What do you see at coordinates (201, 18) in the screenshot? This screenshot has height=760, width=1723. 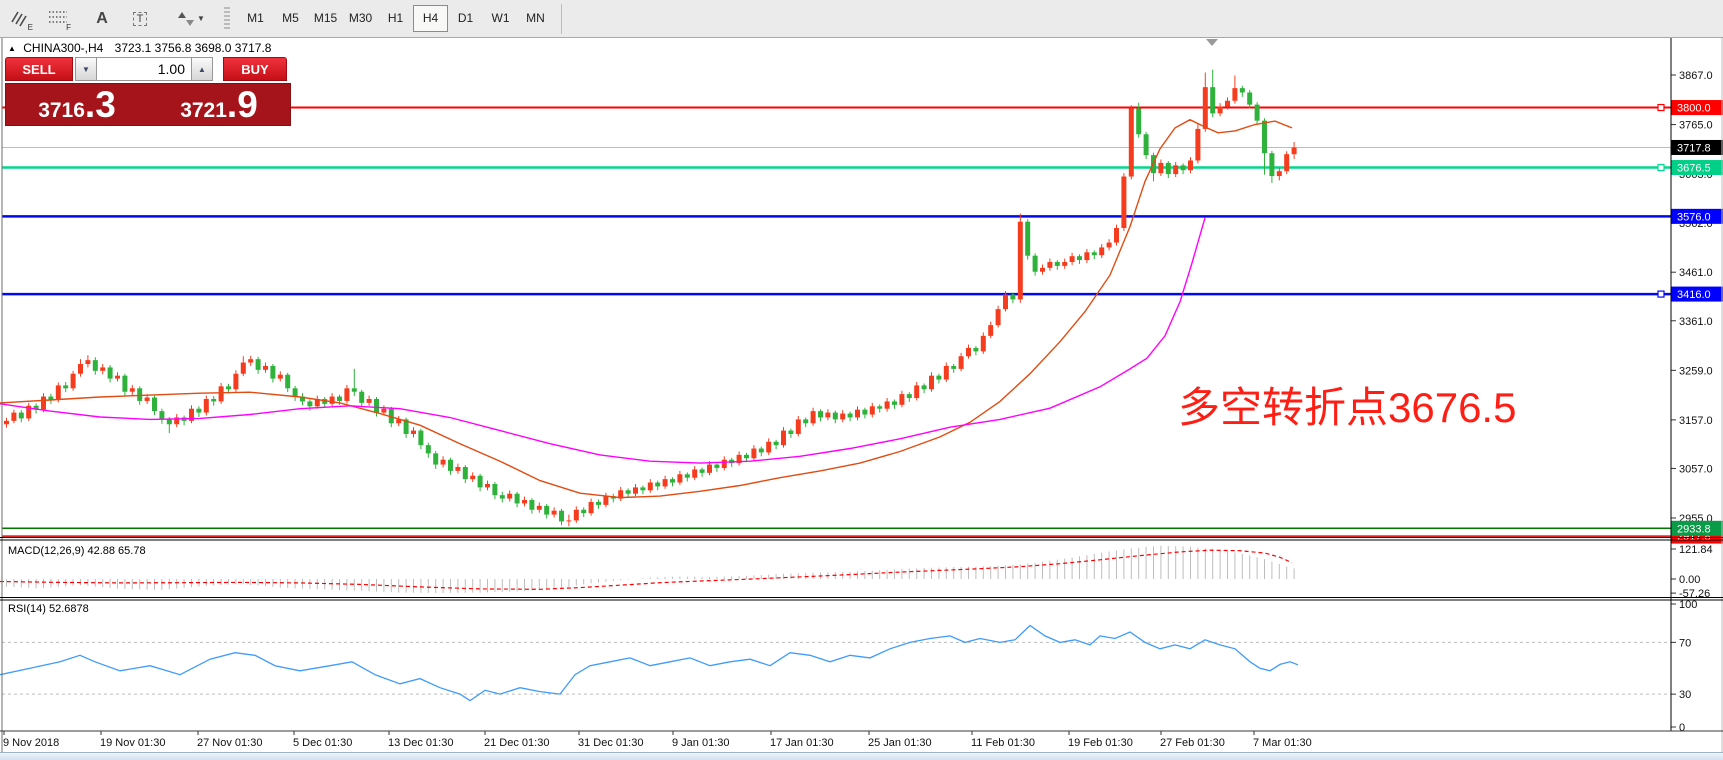 I see `arrows-dropdown-caret: ▼` at bounding box center [201, 18].